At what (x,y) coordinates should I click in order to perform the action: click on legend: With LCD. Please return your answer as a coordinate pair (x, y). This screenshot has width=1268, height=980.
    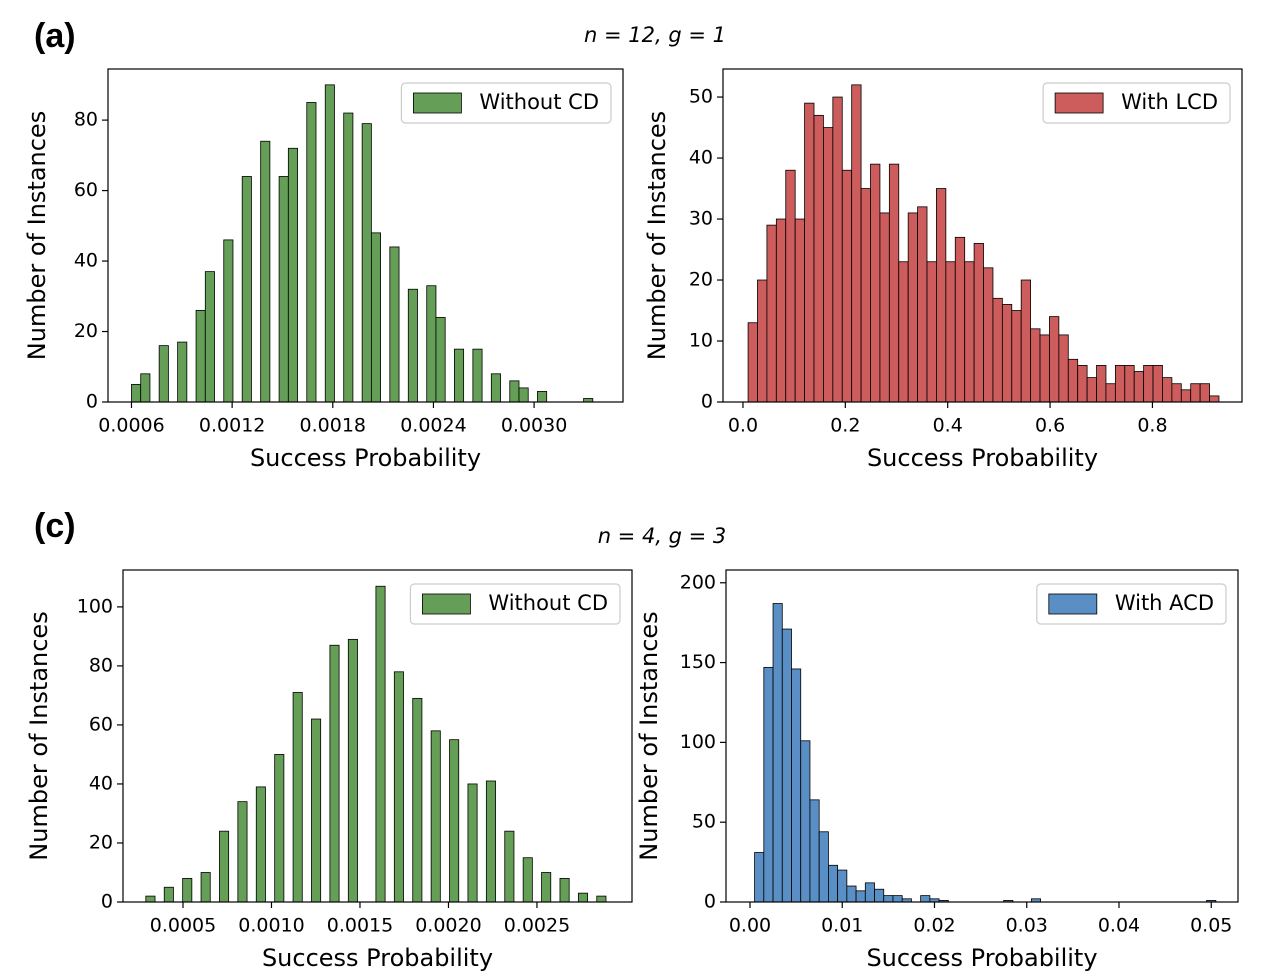
    Looking at the image, I should click on (1136, 103).